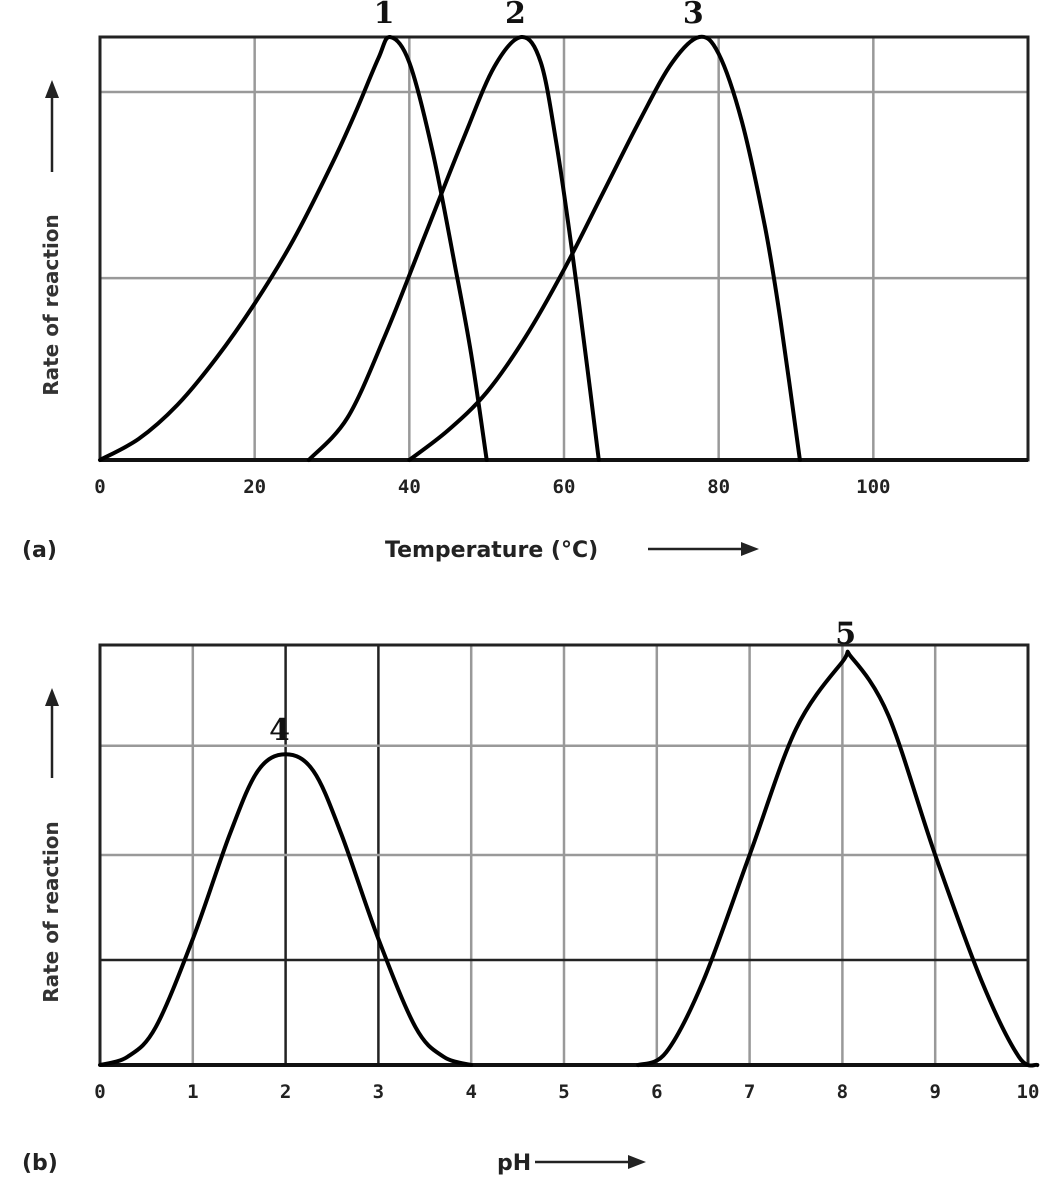 The width and height of the screenshot is (1064, 1200). What do you see at coordinates (845, 634) in the screenshot?
I see `curve-label-5: 5` at bounding box center [845, 634].